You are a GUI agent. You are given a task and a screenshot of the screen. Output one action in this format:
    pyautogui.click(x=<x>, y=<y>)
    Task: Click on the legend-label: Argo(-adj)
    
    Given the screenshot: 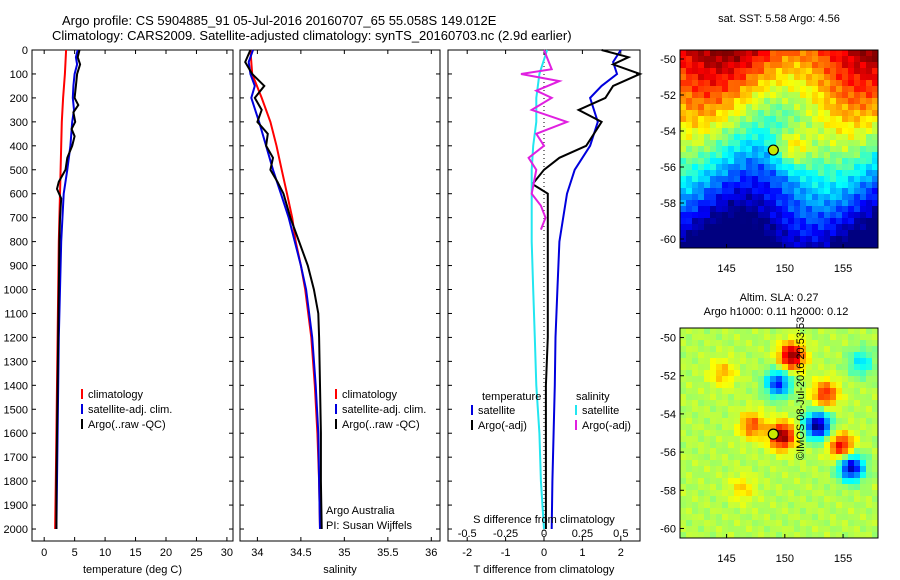 What is the action you would take?
    pyautogui.click(x=606, y=426)
    